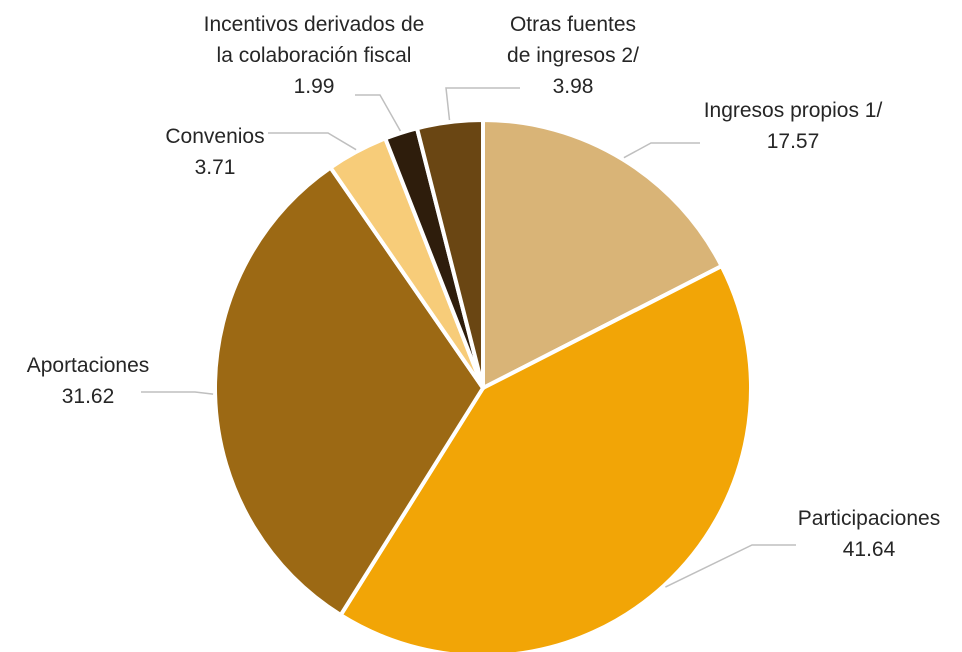 This screenshot has height=652, width=962. I want to click on slice-label-ingresos-propios-1: Ingresos propios 1/17.57, so click(793, 126).